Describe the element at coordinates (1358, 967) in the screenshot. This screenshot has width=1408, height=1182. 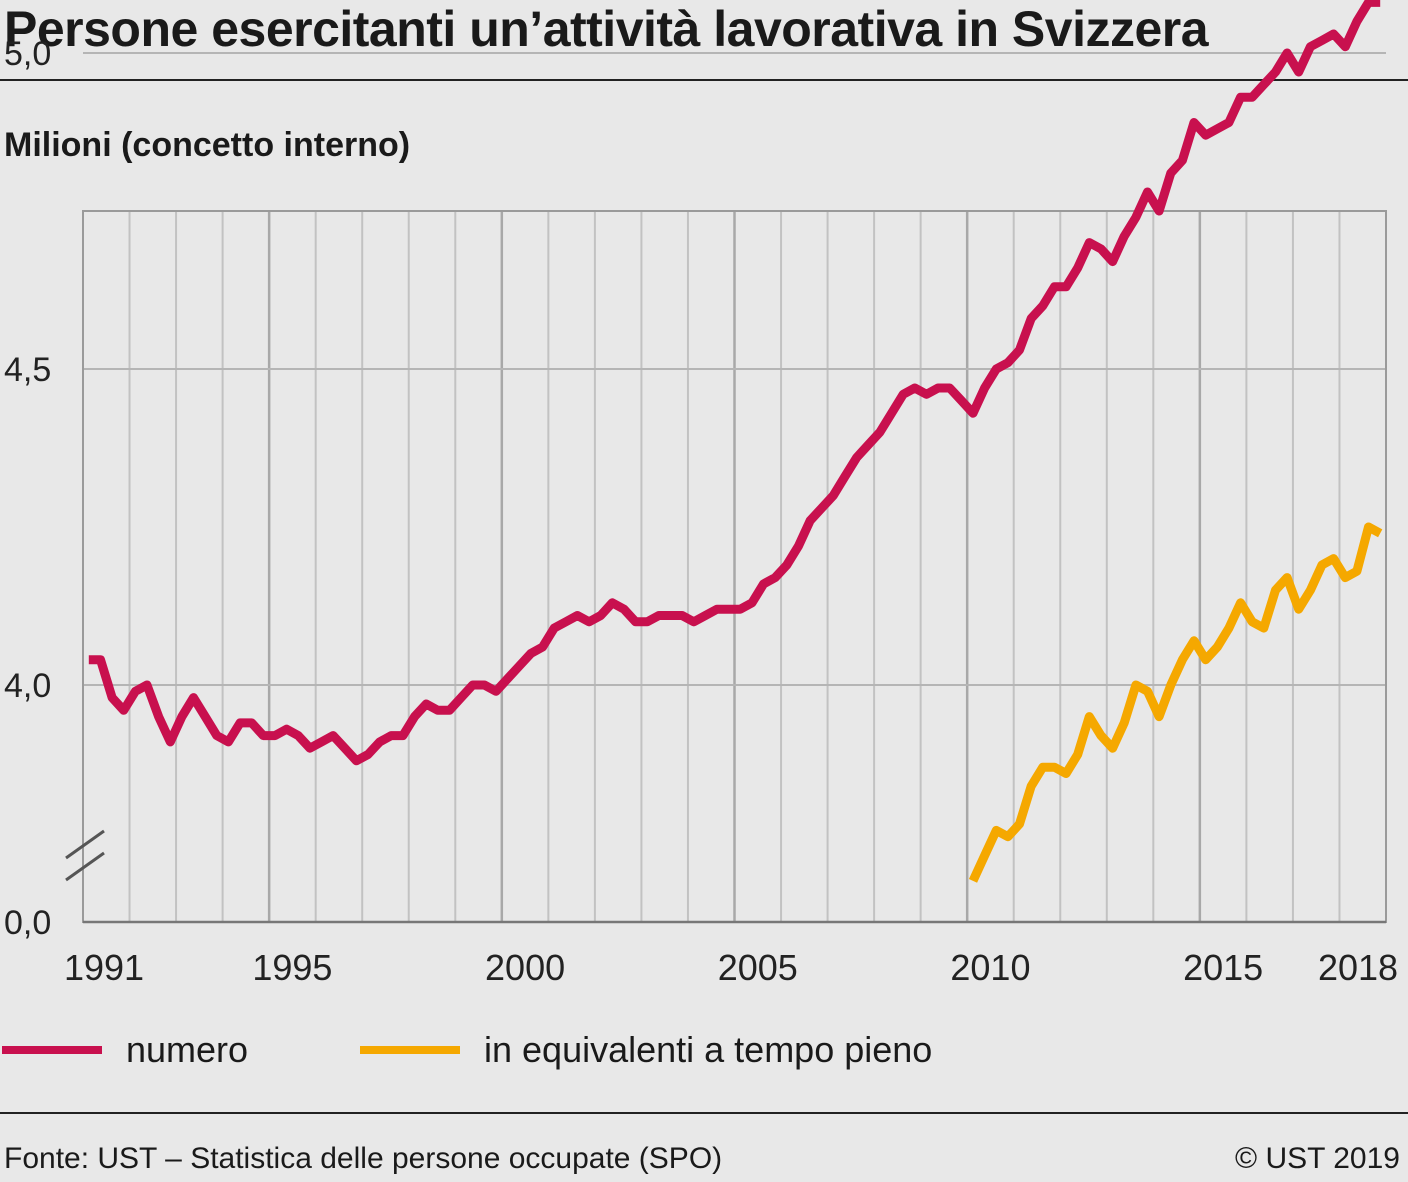
I see `x-tick-label: 2018` at that location.